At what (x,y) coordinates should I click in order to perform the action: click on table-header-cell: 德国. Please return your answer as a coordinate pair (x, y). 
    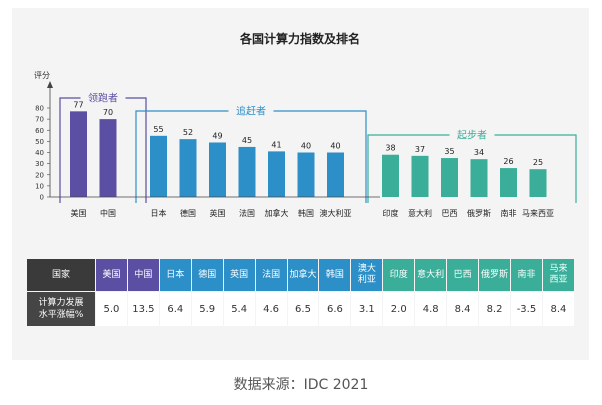
    Looking at the image, I should click on (207, 275).